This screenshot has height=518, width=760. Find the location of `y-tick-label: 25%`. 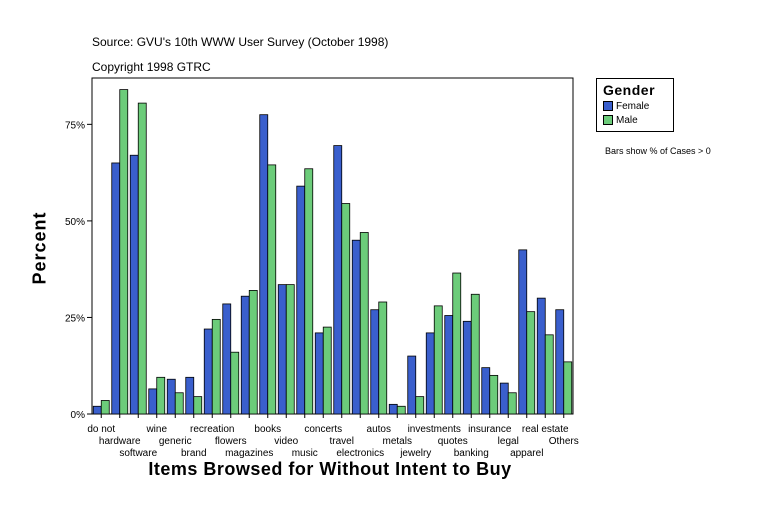

y-tick-label: 25% is located at coordinates (75, 318).